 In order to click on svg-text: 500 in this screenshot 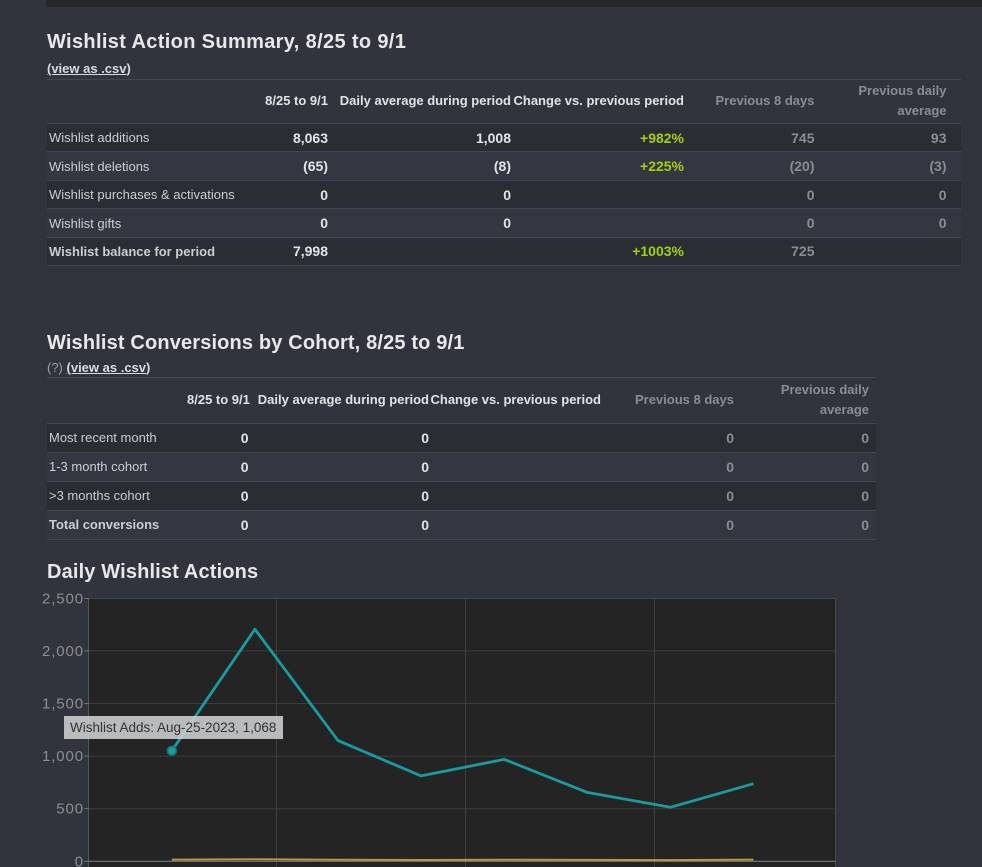, I will do `click(70, 809)`.